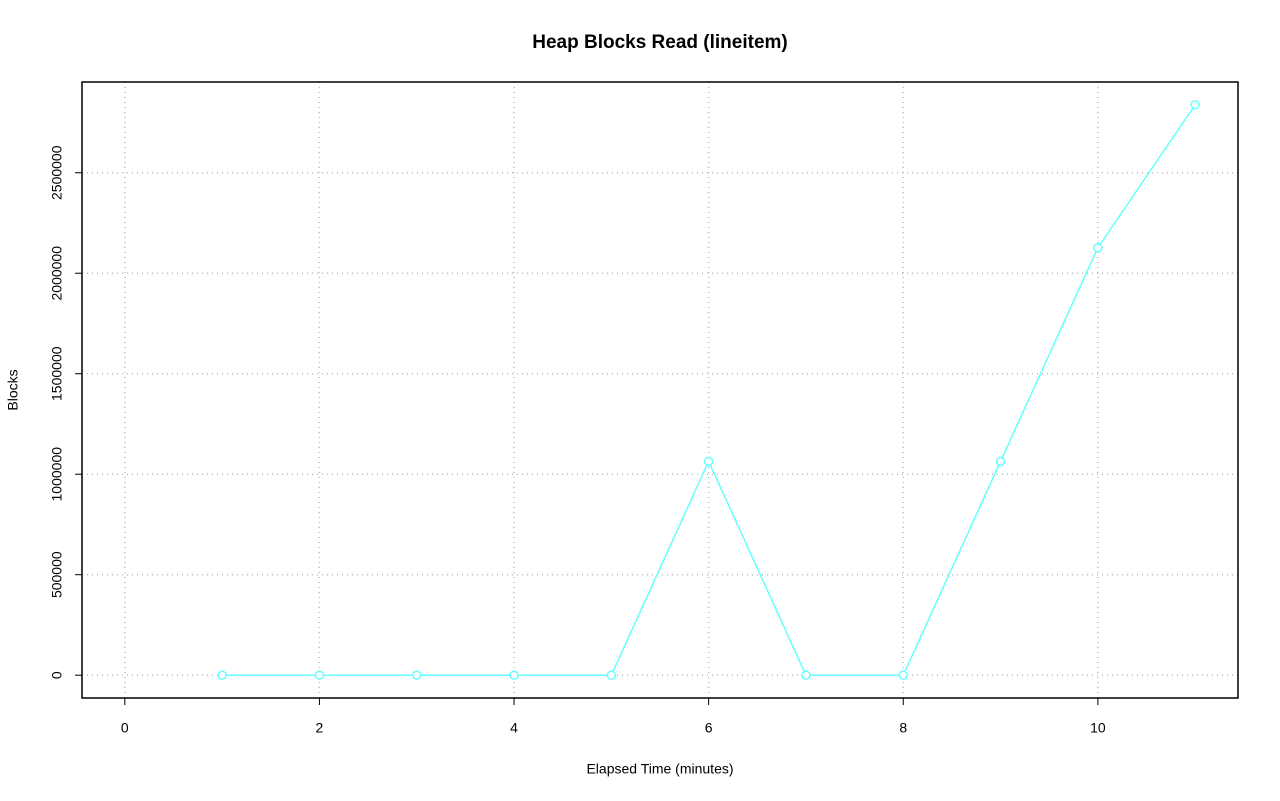 The height and width of the screenshot is (801, 1280). What do you see at coordinates (57, 574) in the screenshot?
I see `y-tick-label: 500000` at bounding box center [57, 574].